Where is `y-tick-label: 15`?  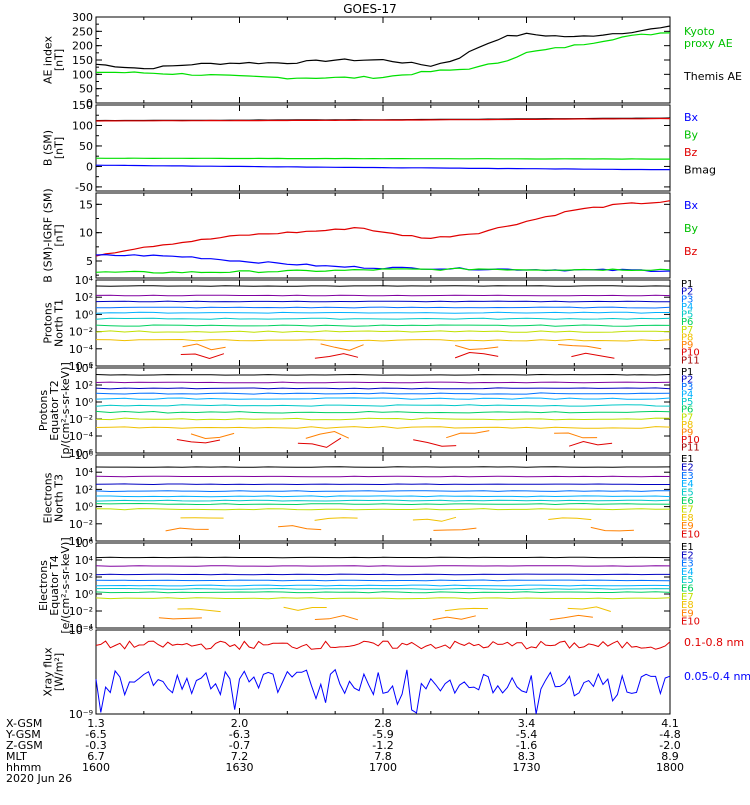 y-tick-label: 15 is located at coordinates (86, 204).